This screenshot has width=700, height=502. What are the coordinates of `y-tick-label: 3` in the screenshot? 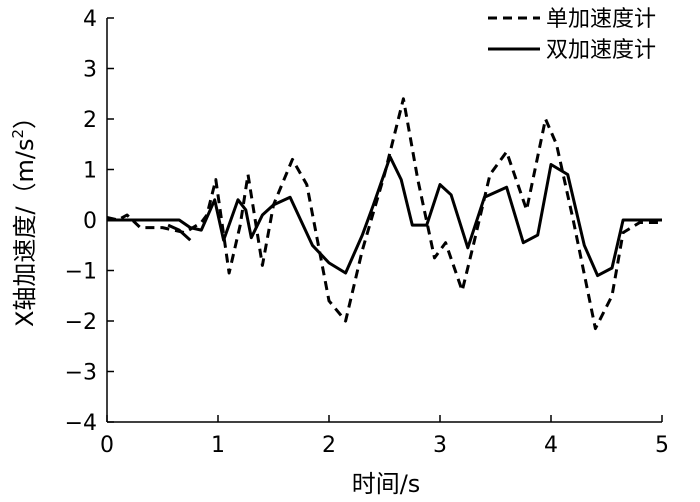 It's located at (90, 70).